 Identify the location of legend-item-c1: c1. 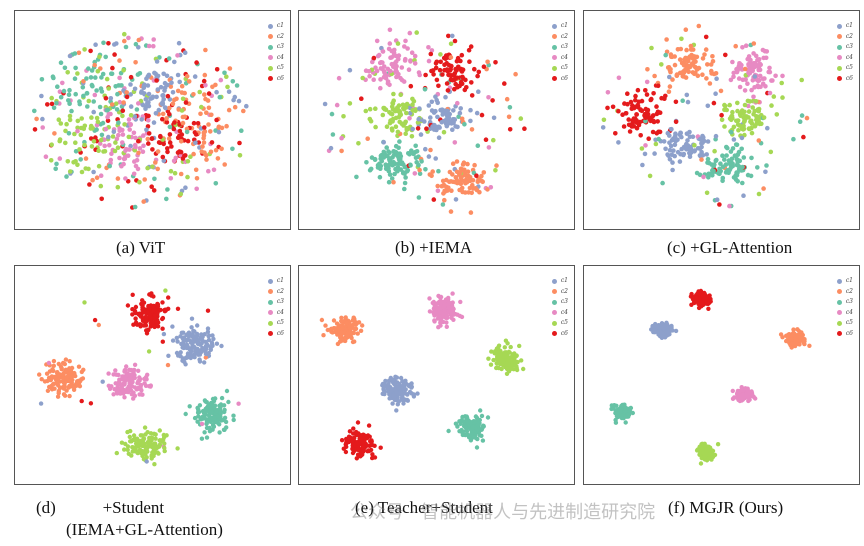
(844, 26).